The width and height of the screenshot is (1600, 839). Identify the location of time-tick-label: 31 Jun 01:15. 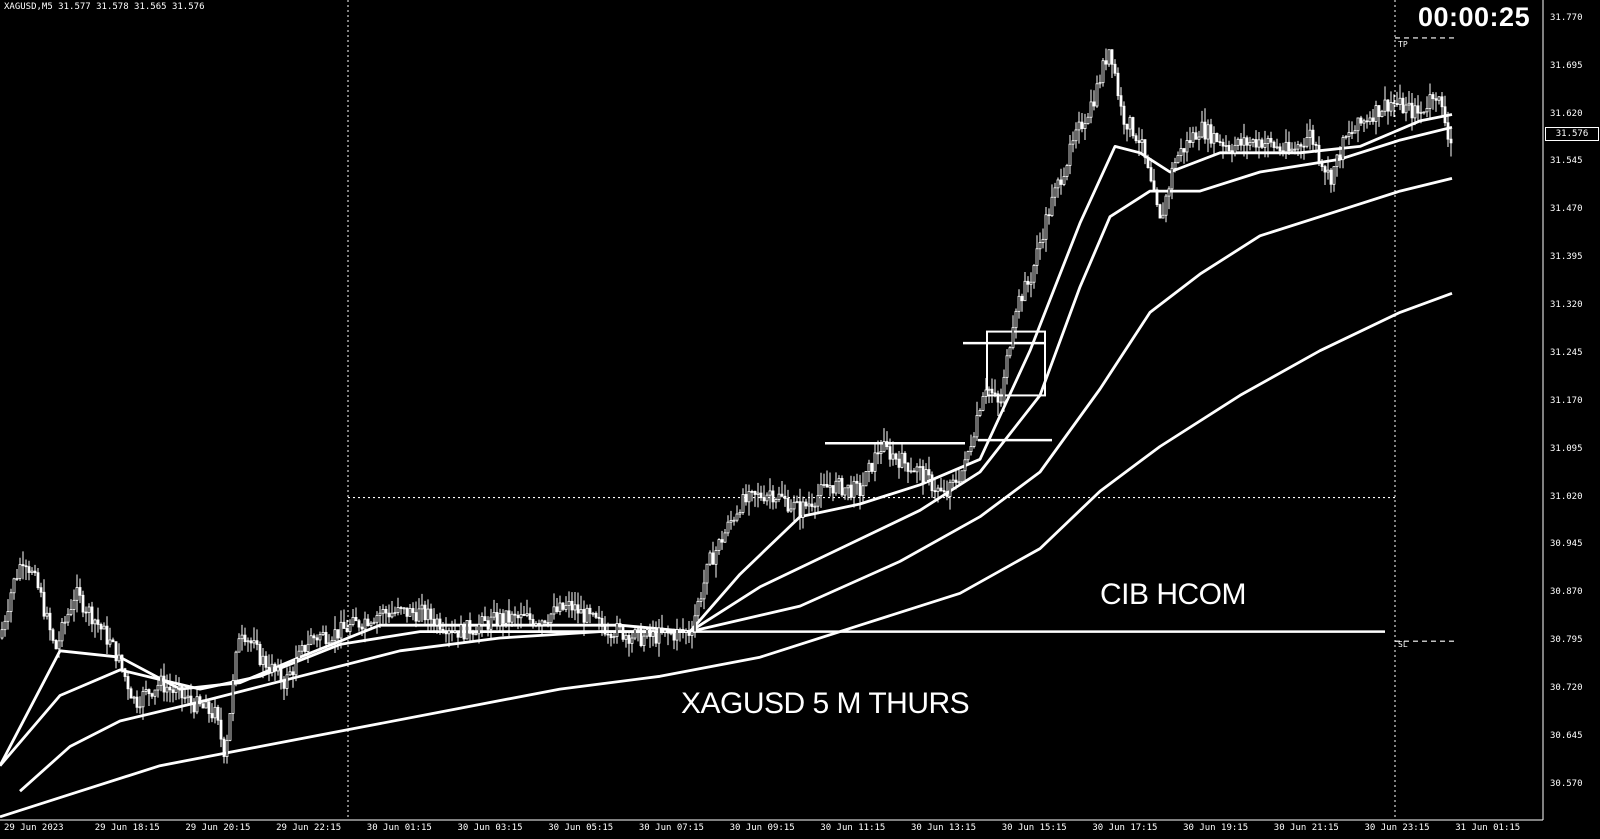
(1488, 828).